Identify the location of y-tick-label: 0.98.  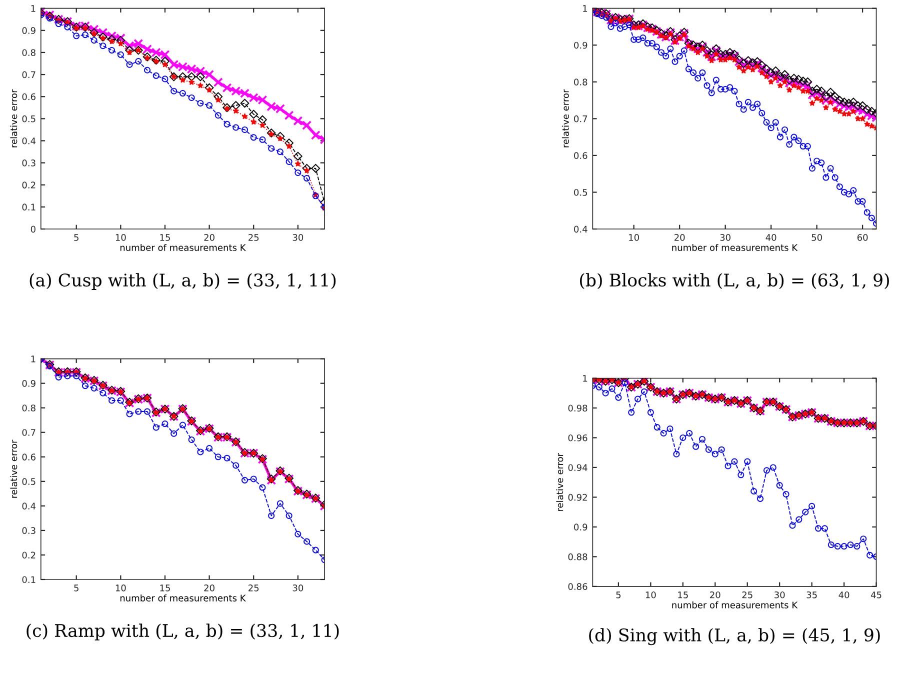
(578, 408).